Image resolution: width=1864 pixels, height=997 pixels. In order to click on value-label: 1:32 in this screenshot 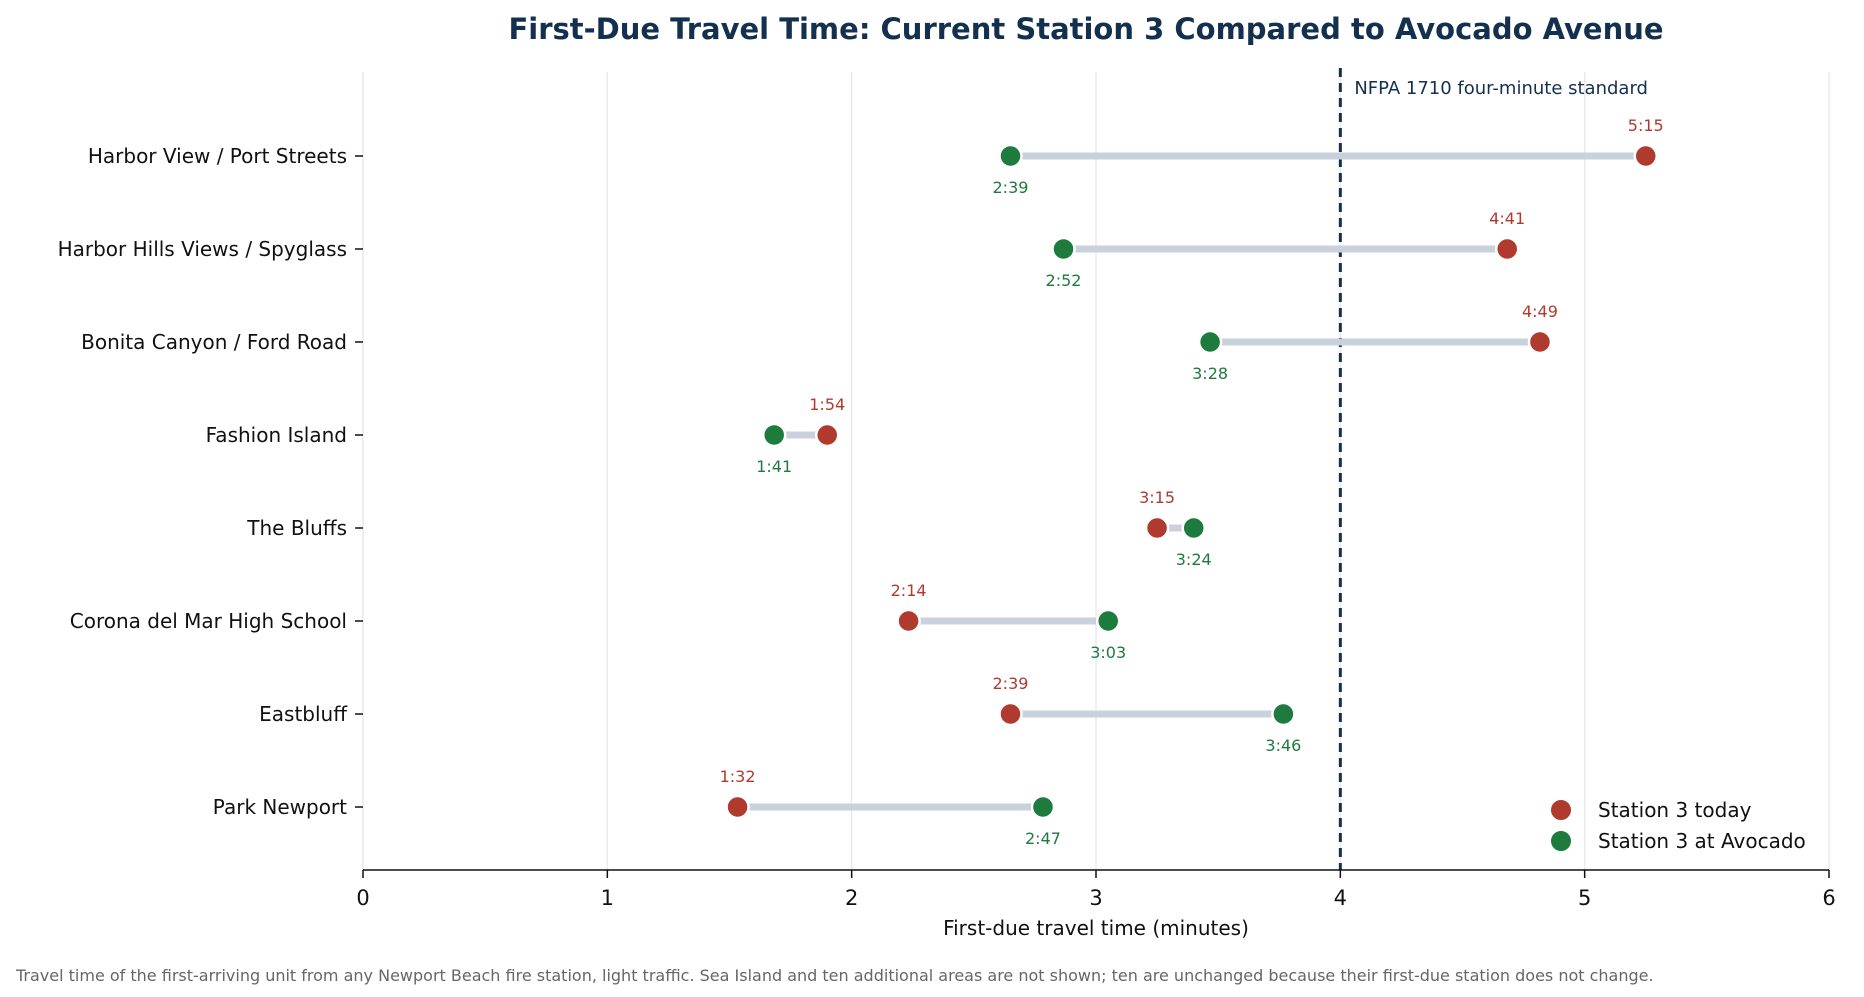, I will do `click(738, 776)`.